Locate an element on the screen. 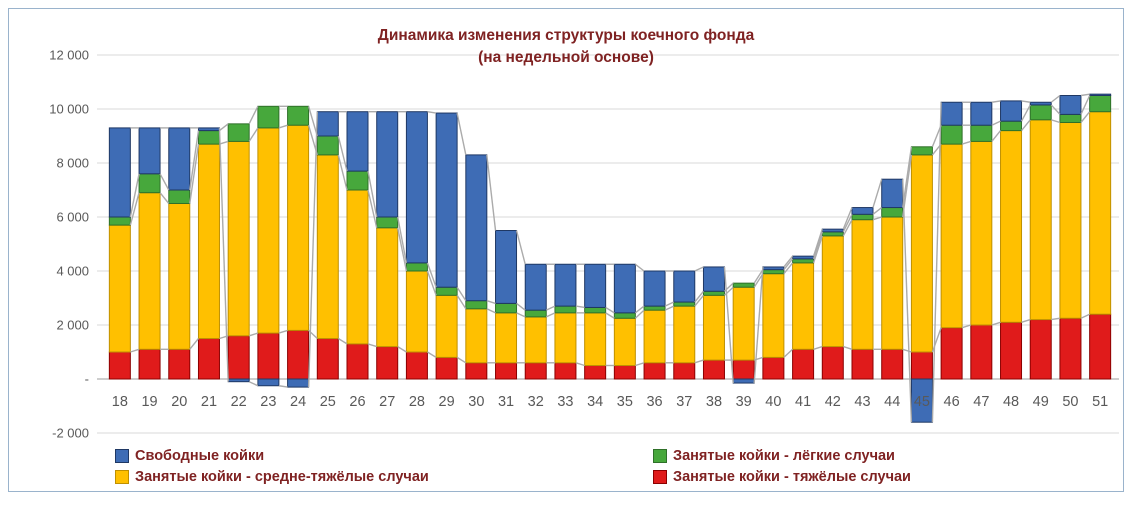 This screenshot has width=1132, height=505. x-tick-label: 47 is located at coordinates (981, 402).